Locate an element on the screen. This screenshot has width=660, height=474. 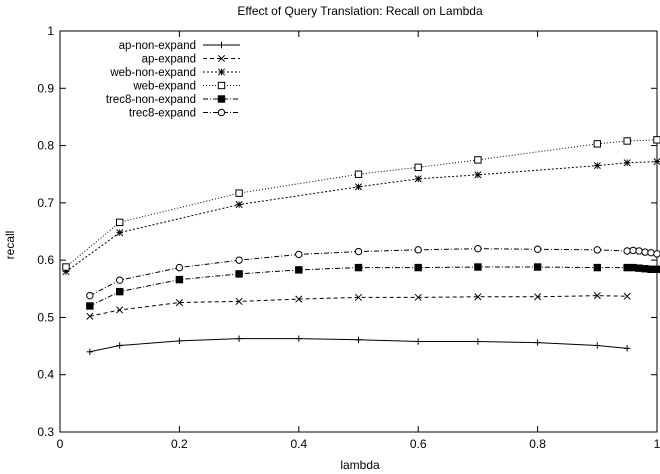
y-tick-label: 0.3 is located at coordinates (45, 432).